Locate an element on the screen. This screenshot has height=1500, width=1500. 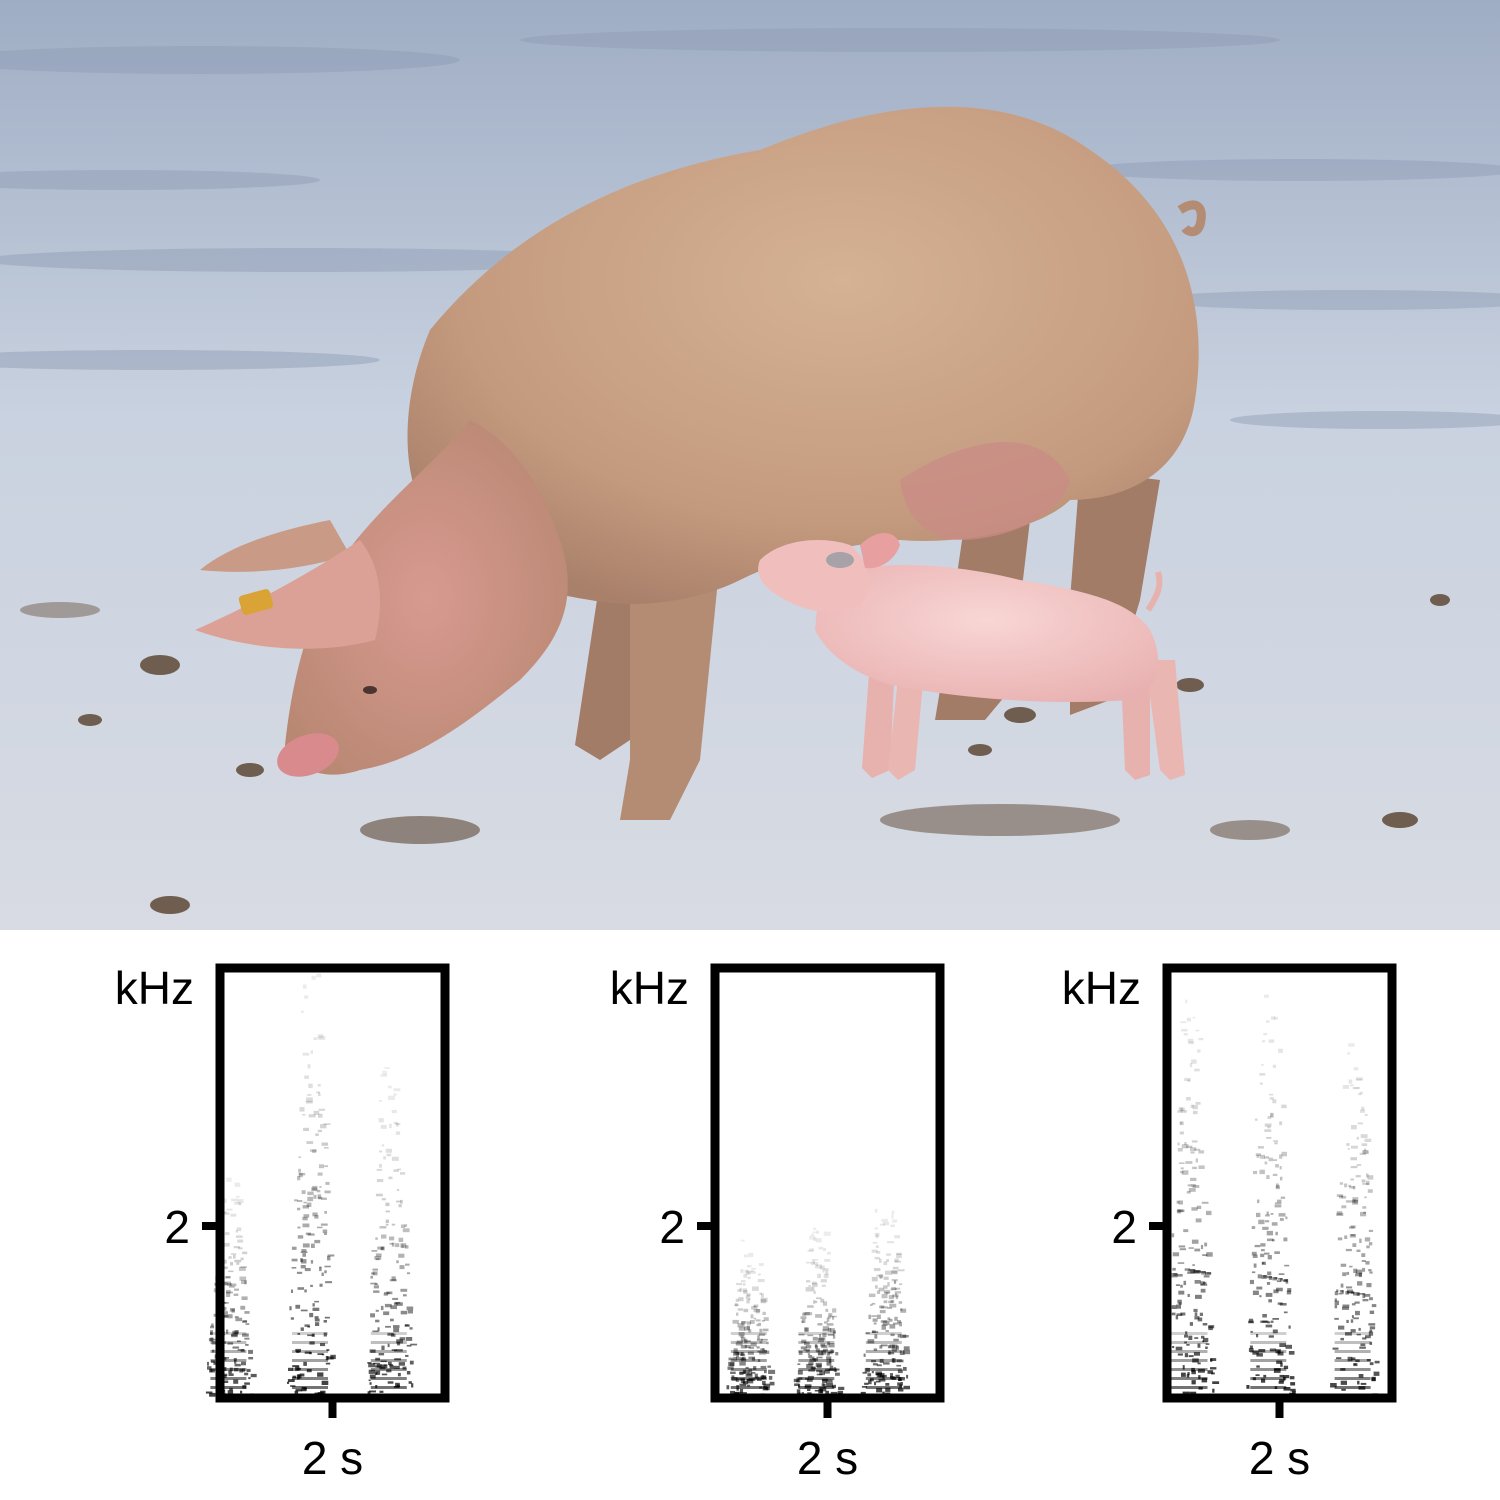
sow-tail is located at coordinates (1191, 218).